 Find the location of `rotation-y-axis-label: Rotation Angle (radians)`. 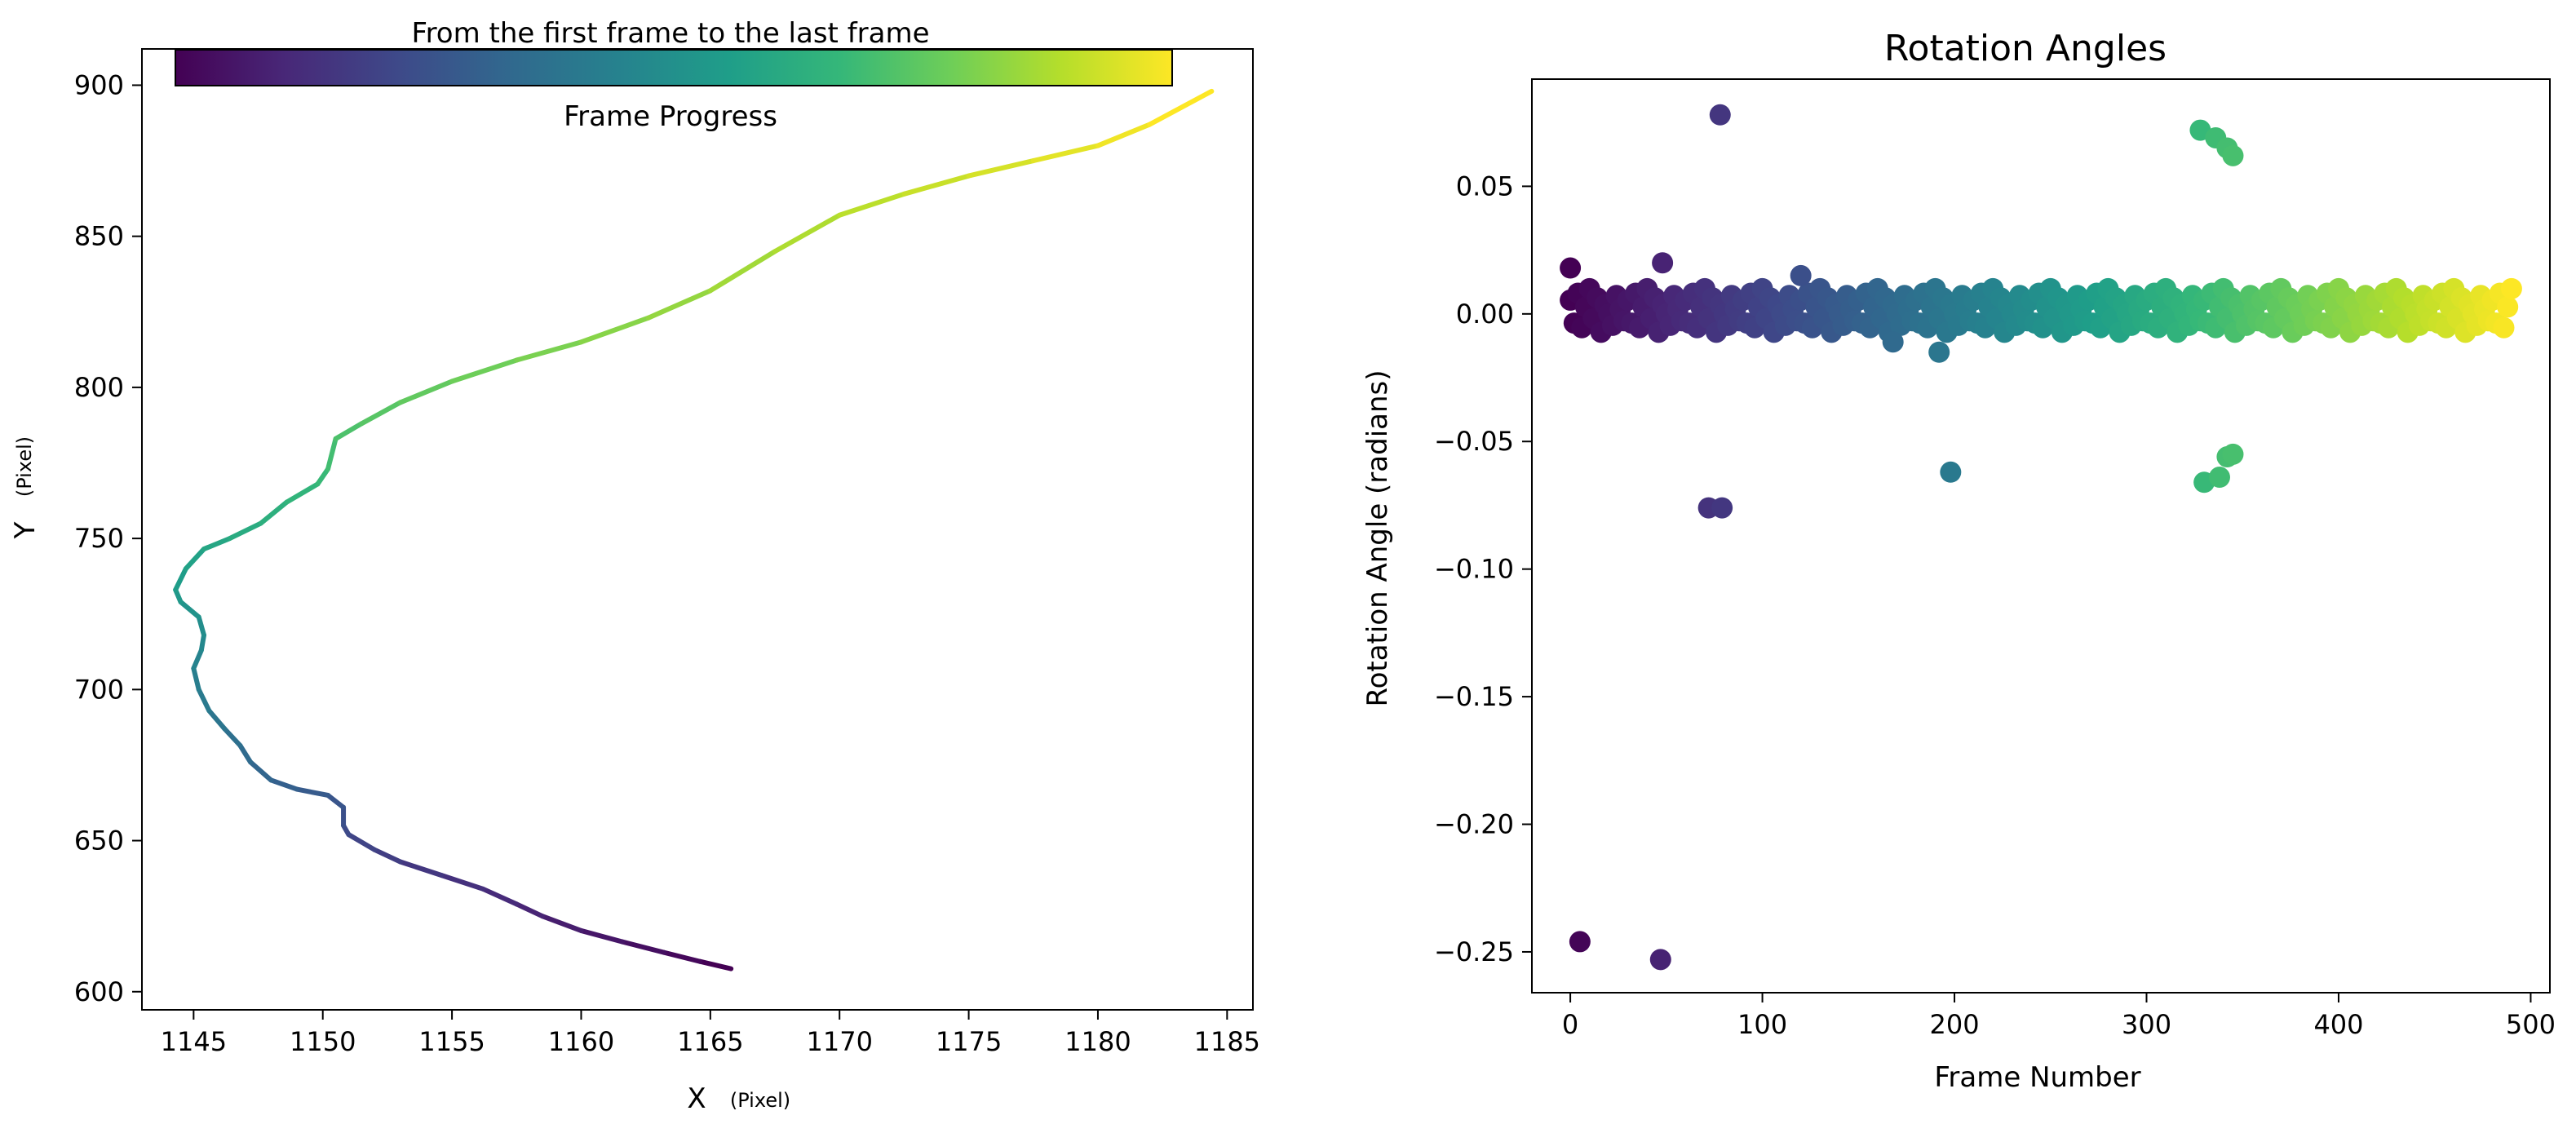

rotation-y-axis-label: Rotation Angle (radians) is located at coordinates (1377, 538).